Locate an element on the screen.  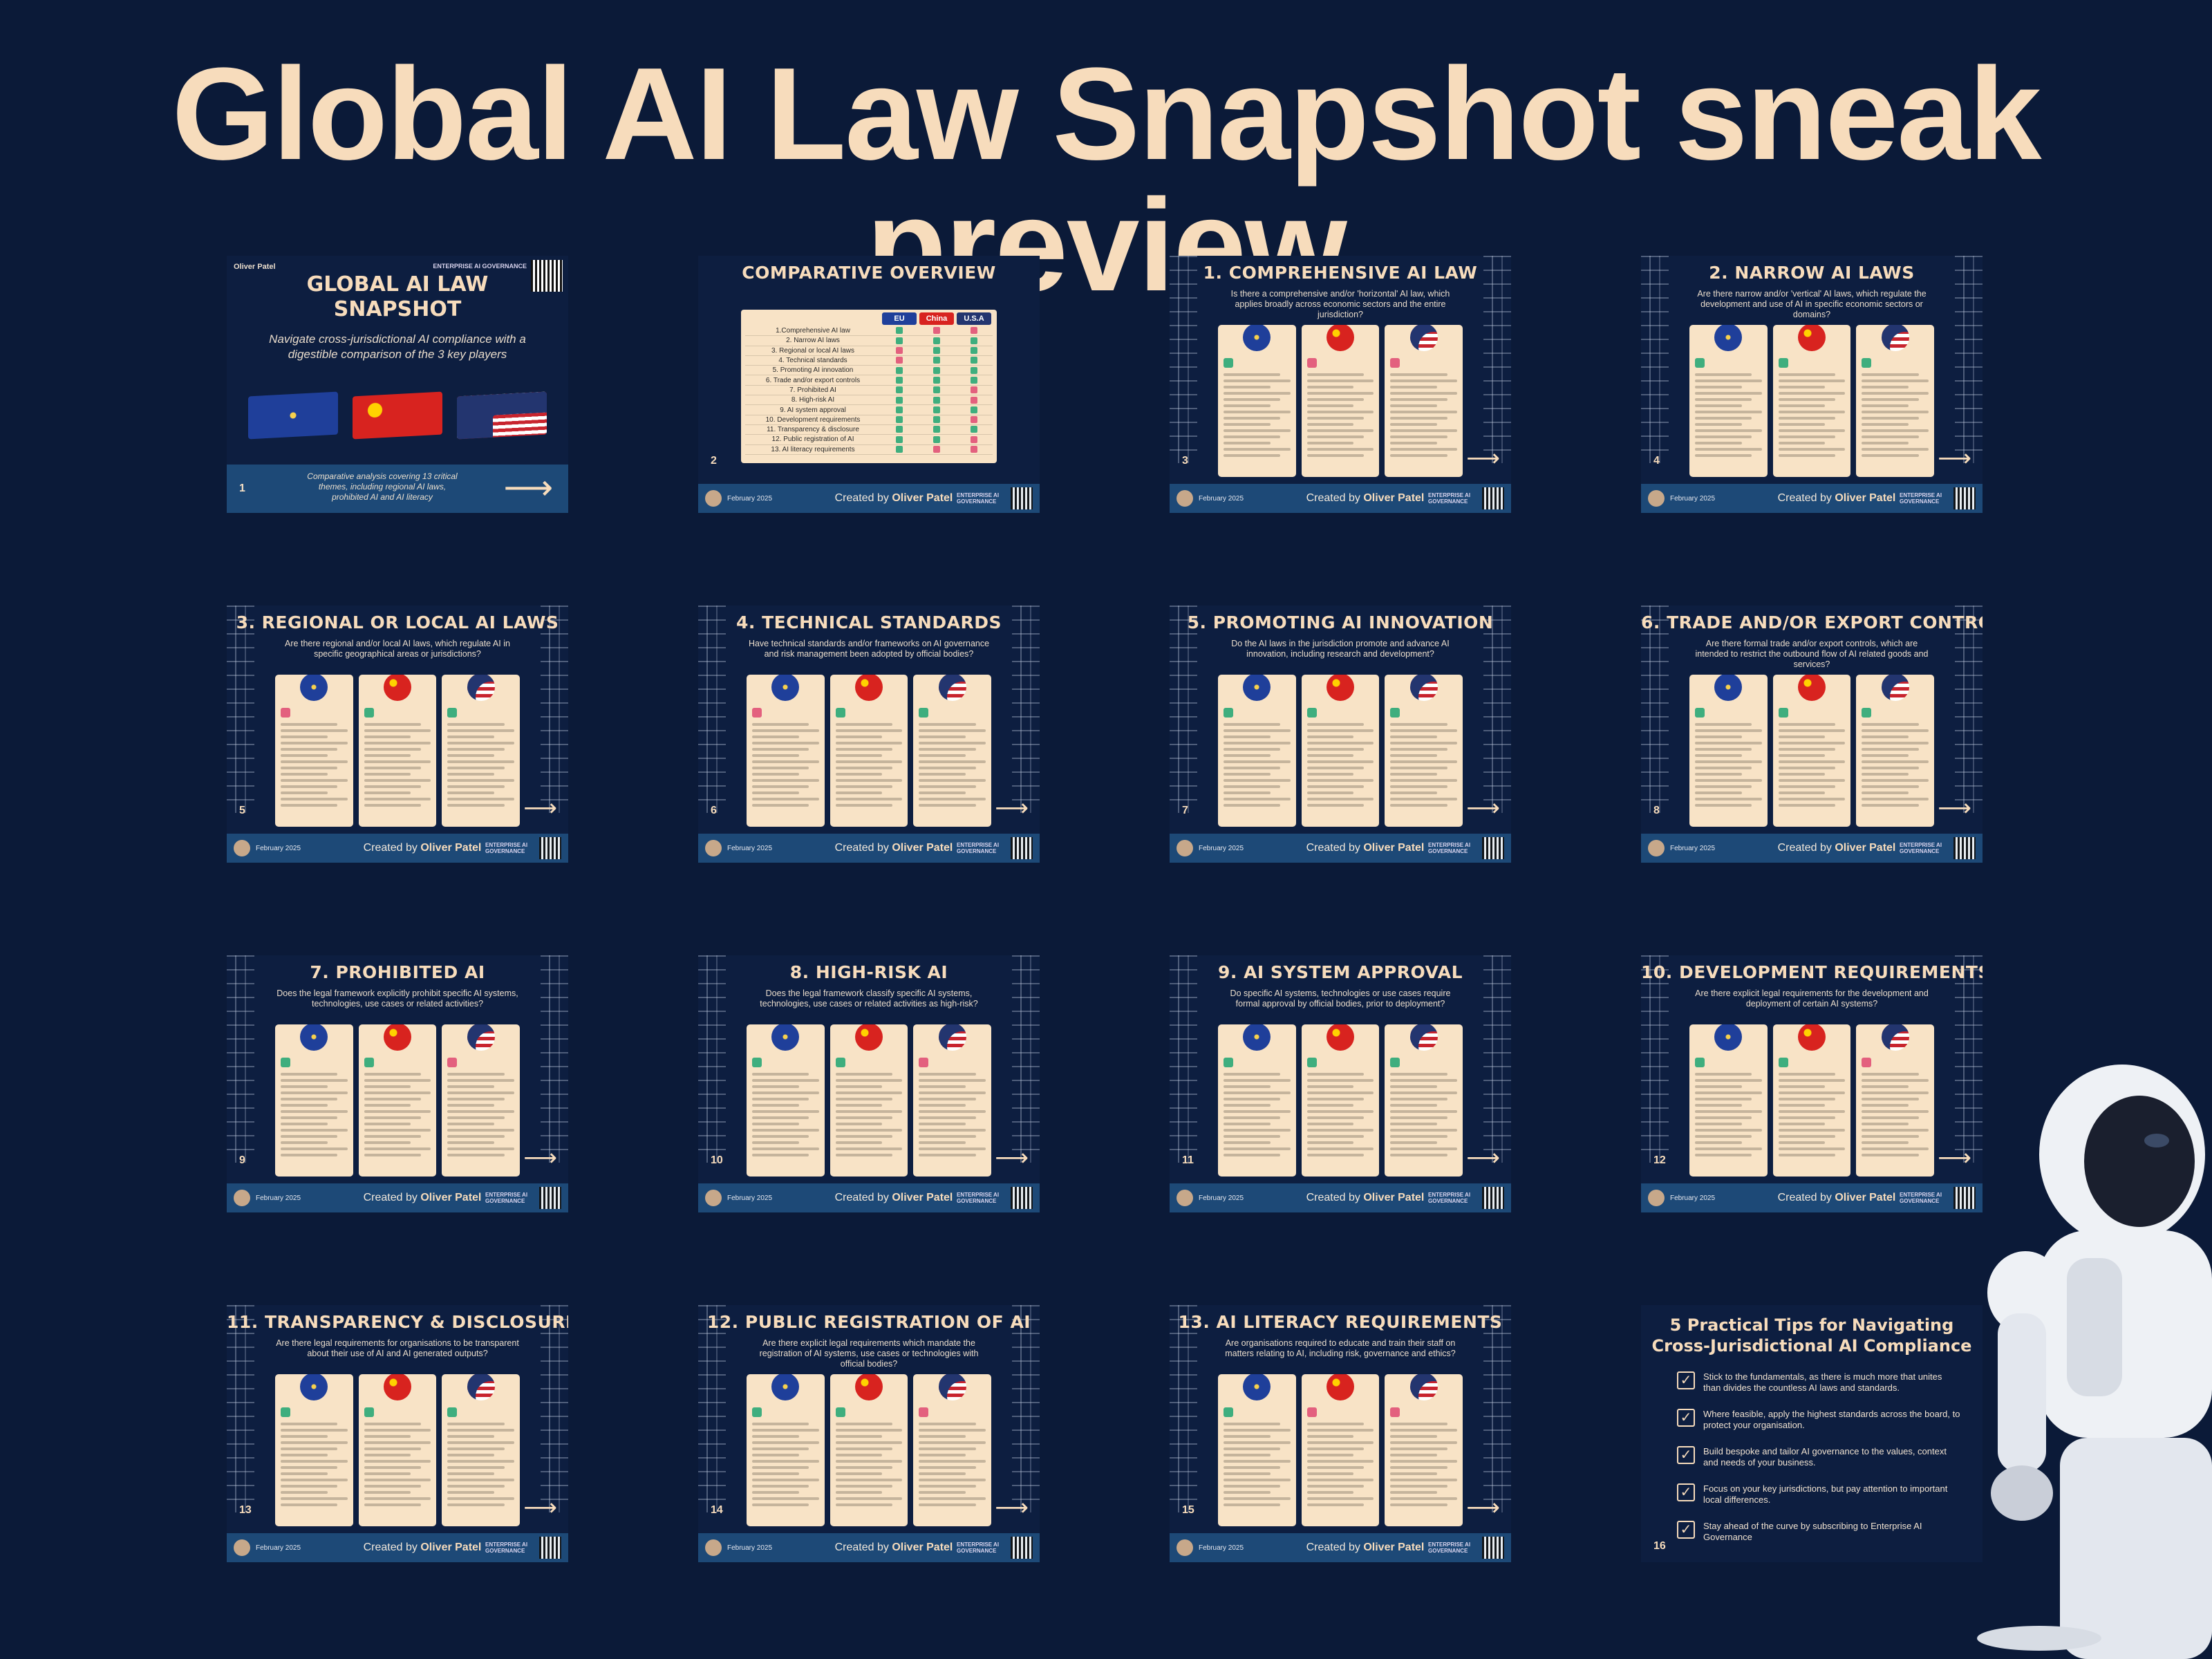
tips-title-line2: Cross-Jurisdictional AI Compliance is located at coordinates (1811, 1346).